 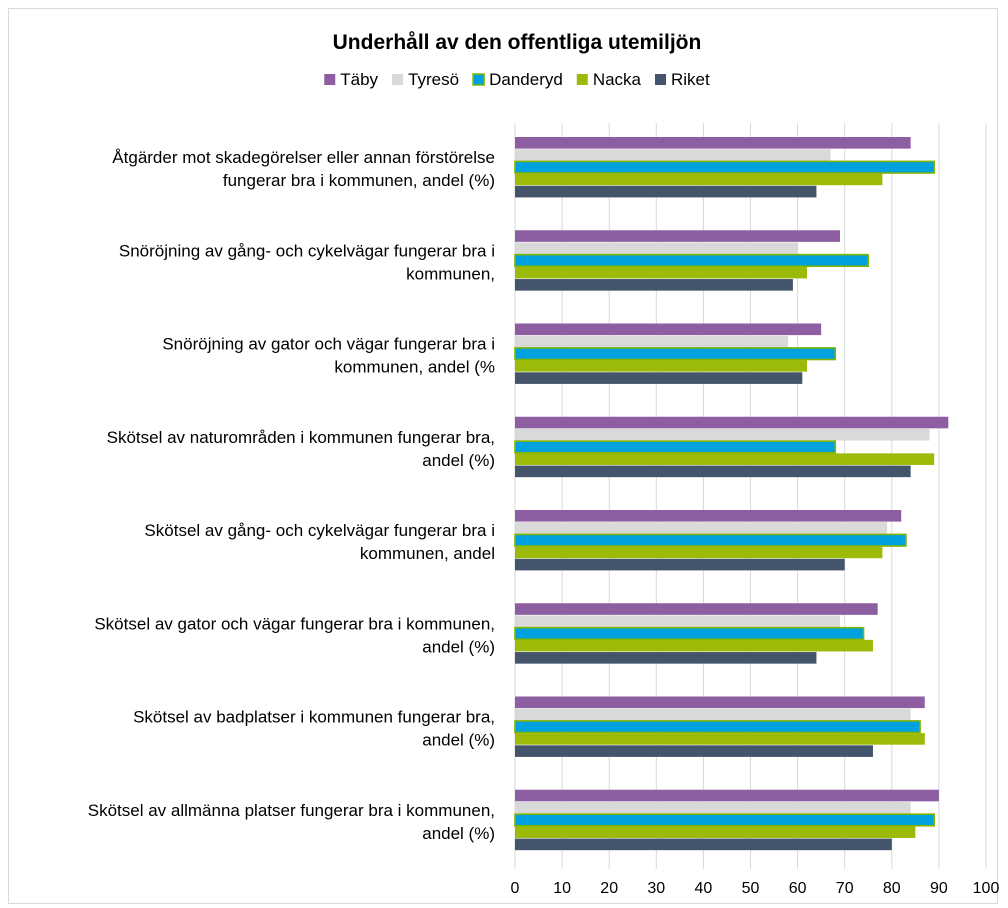 What do you see at coordinates (450, 273) in the screenshot?
I see `category-label-1-line-1: kommunen,` at bounding box center [450, 273].